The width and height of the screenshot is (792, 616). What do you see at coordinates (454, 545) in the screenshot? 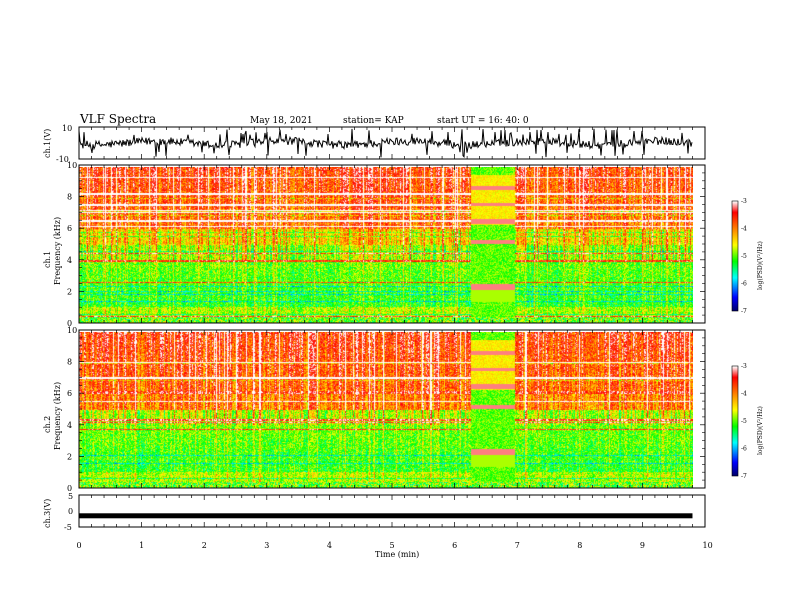
I see `x-tick-label: 6` at bounding box center [454, 545].